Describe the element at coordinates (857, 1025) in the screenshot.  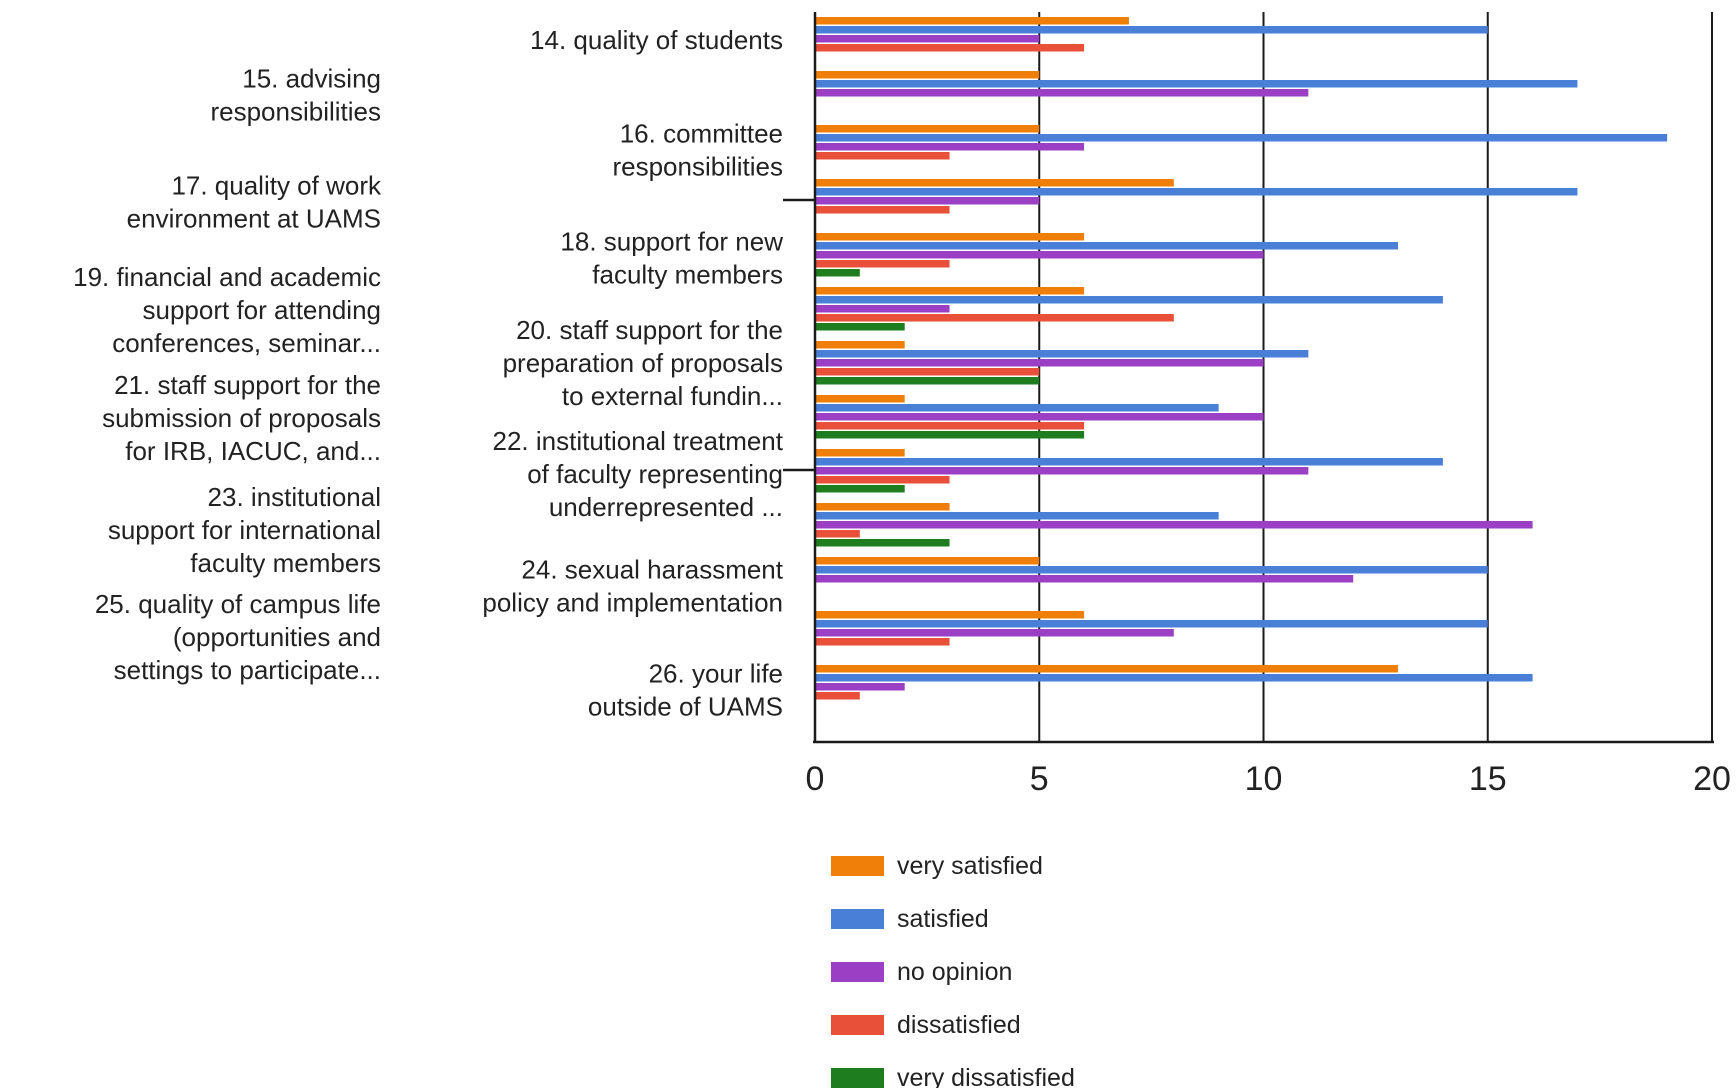
I see `legend-swatch-dissatisfied` at that location.